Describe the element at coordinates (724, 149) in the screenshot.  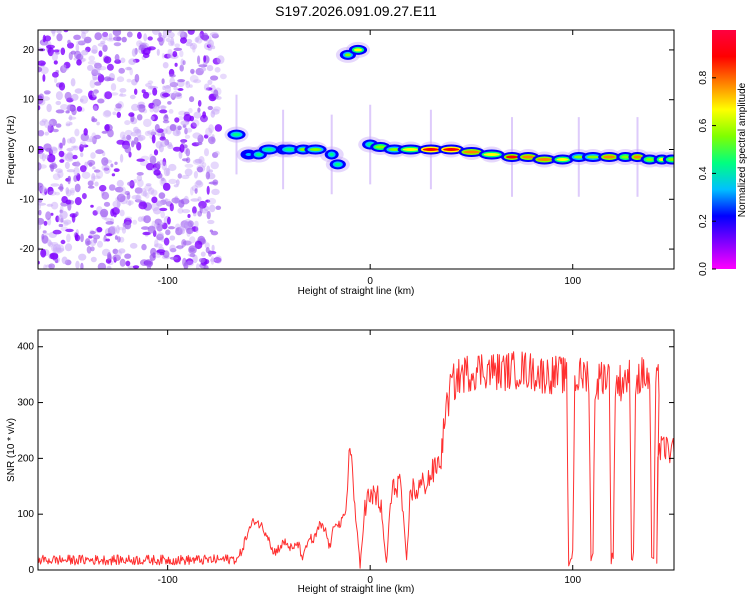
I see `colorbar-gradient` at that location.